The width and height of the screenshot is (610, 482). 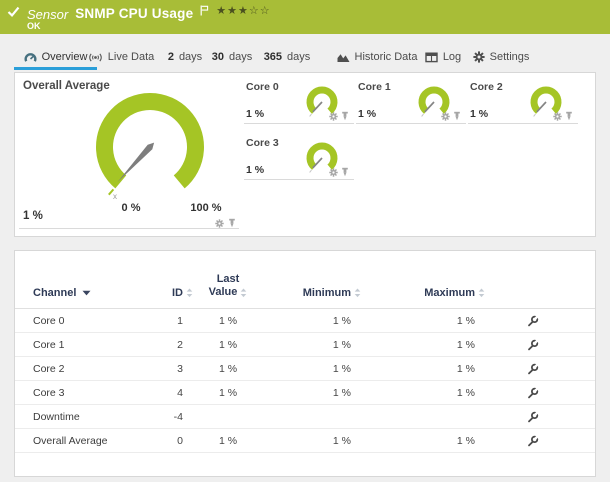 What do you see at coordinates (185, 57) in the screenshot?
I see `tab-2-days: 2 days` at bounding box center [185, 57].